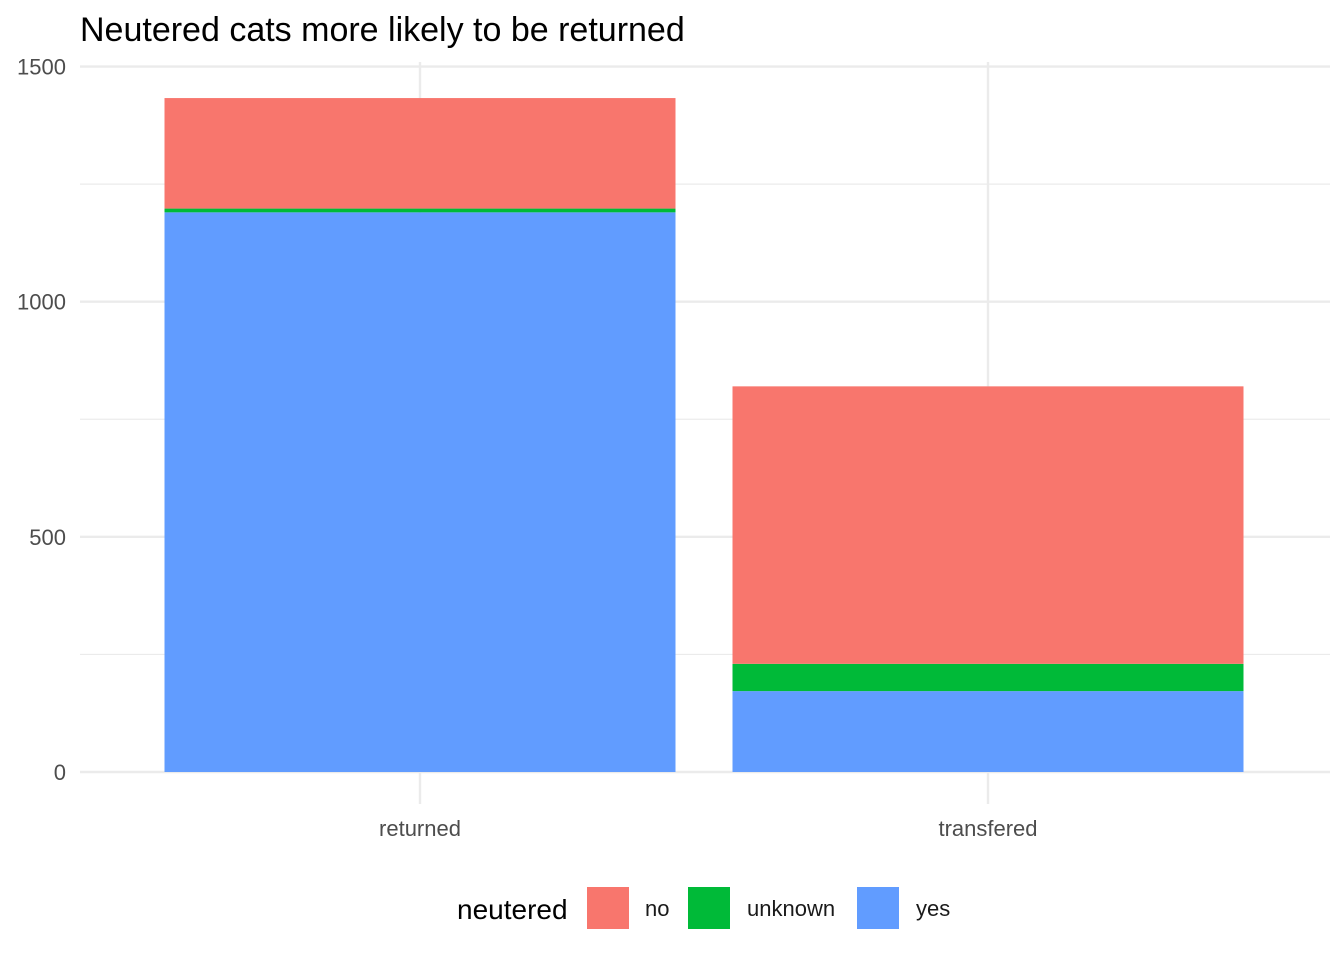 The height and width of the screenshot is (960, 1344). What do you see at coordinates (60, 772) in the screenshot?
I see `y-tick-label: 0` at bounding box center [60, 772].